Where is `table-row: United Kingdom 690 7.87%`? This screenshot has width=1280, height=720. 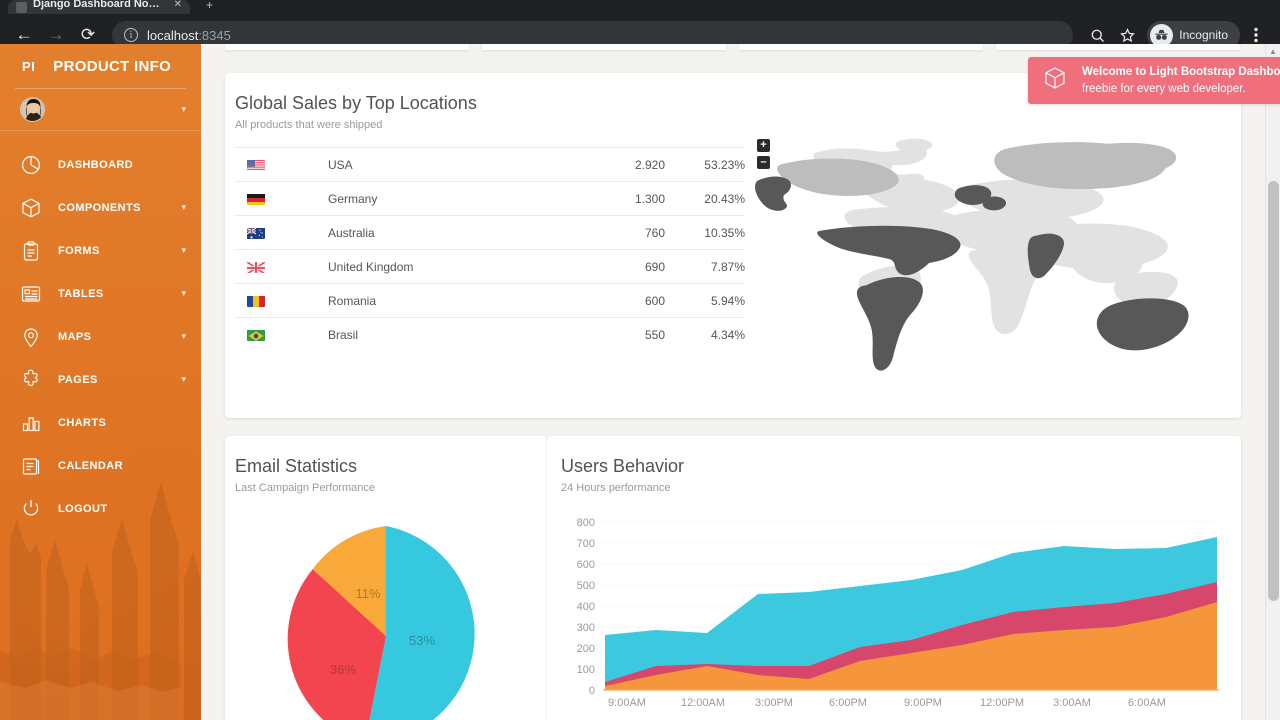
table-row: United Kingdom 690 7.87% is located at coordinates (490, 266).